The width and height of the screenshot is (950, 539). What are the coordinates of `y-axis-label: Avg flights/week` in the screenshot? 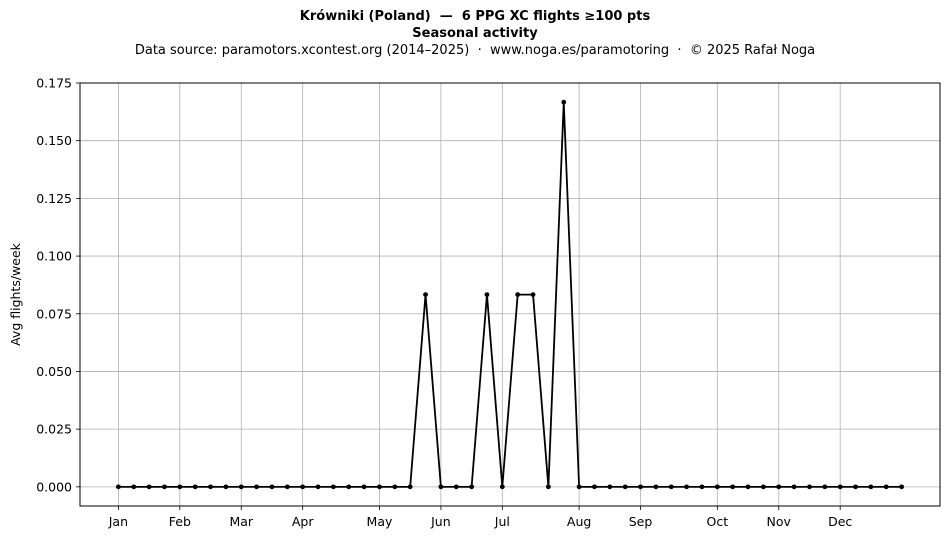 It's located at (15, 294).